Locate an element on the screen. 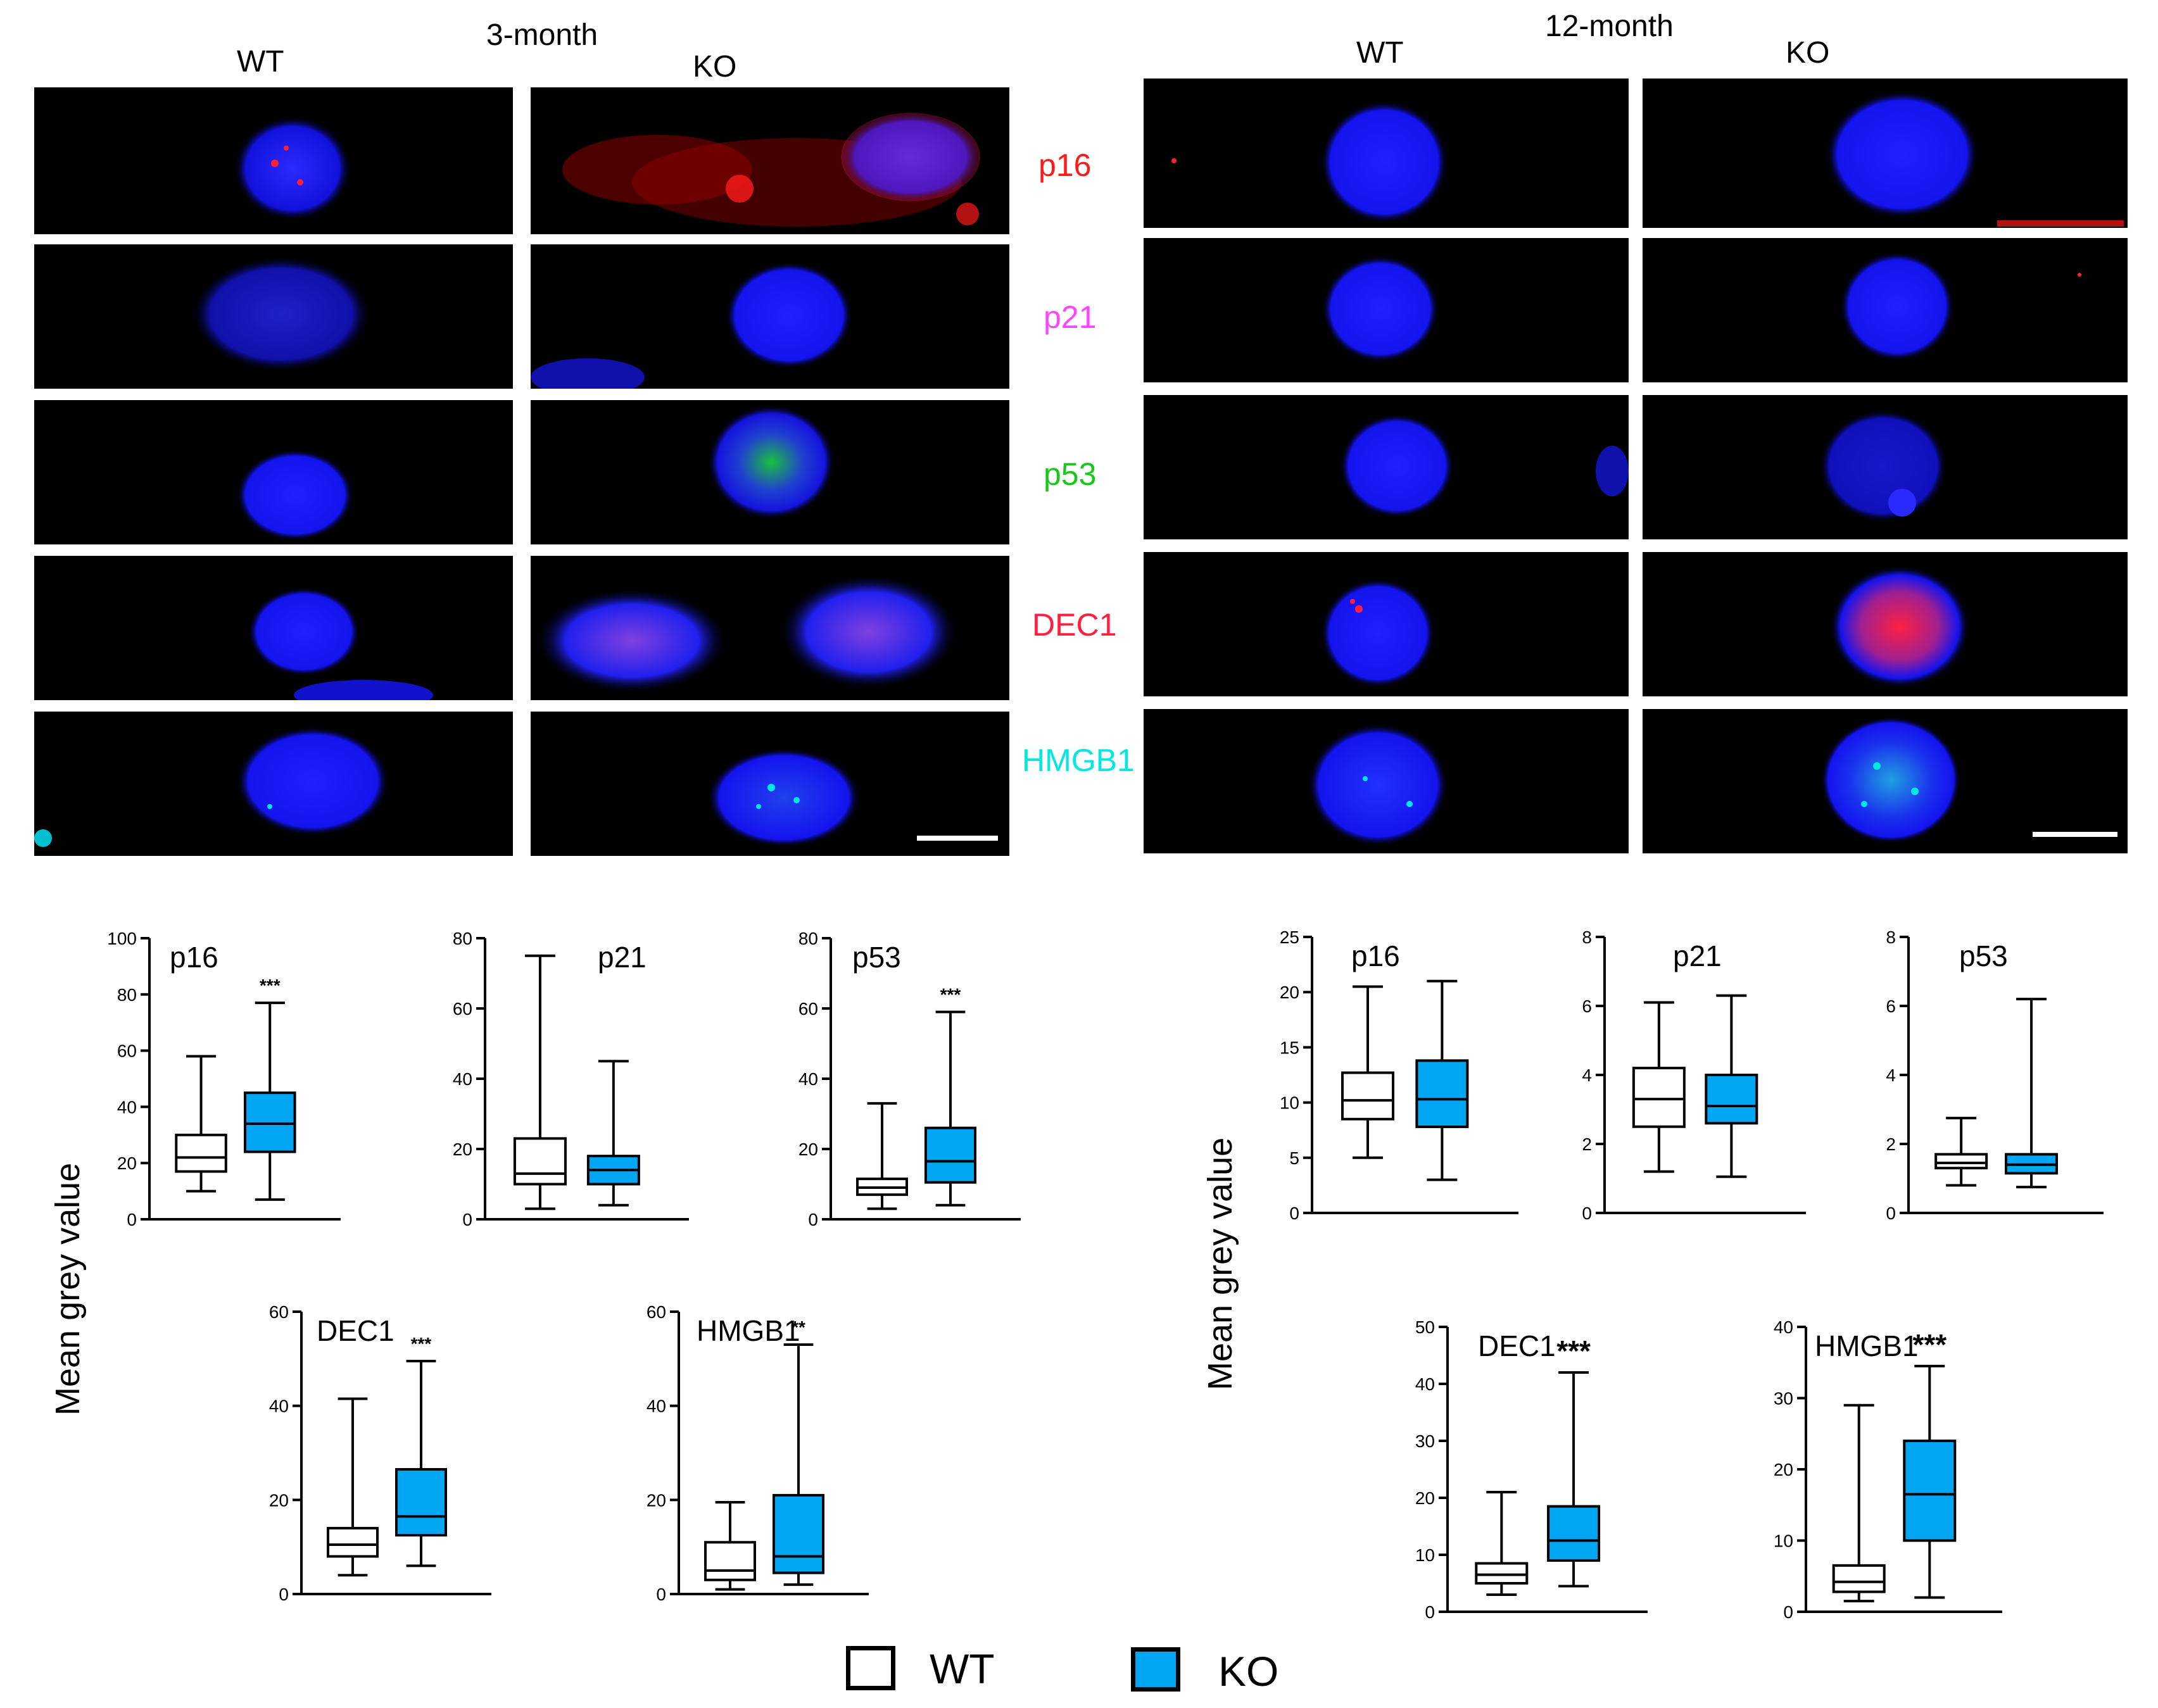 This screenshot has height=1708, width=2158. y-tick-label-3m-dec1: 40 is located at coordinates (279, 1406).